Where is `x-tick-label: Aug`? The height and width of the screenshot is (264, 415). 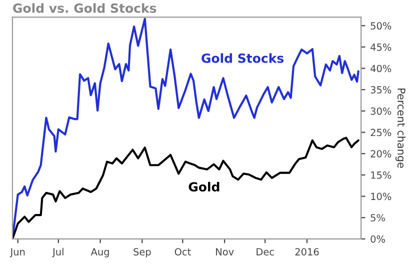
x-tick-label: Aug is located at coordinates (99, 253).